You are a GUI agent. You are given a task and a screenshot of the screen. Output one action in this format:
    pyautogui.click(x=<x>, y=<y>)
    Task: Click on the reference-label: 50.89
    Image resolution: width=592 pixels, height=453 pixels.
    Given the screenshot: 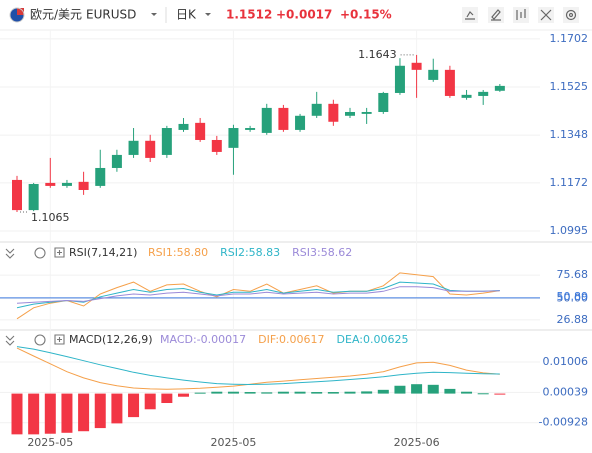 What is the action you would take?
    pyautogui.click(x=573, y=296)
    